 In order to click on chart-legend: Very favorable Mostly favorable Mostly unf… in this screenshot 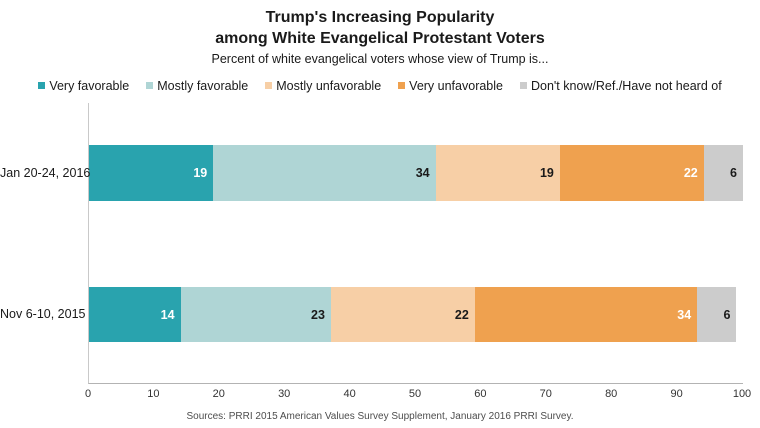, I will do `click(380, 86)`.